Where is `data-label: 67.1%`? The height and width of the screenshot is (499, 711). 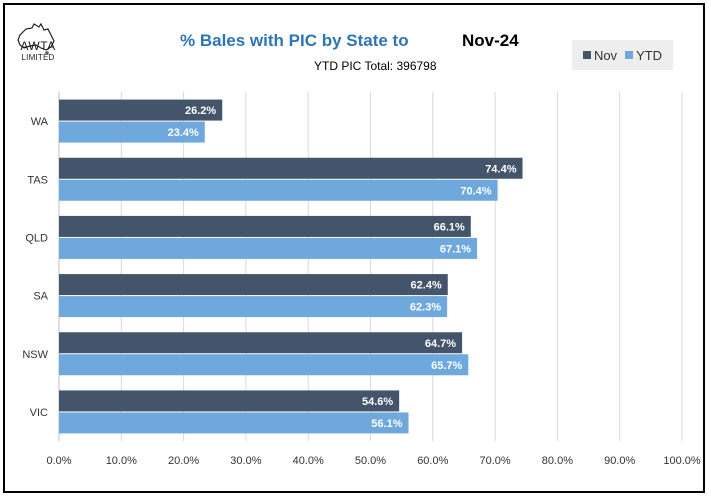
data-label: 67.1% is located at coordinates (455, 249).